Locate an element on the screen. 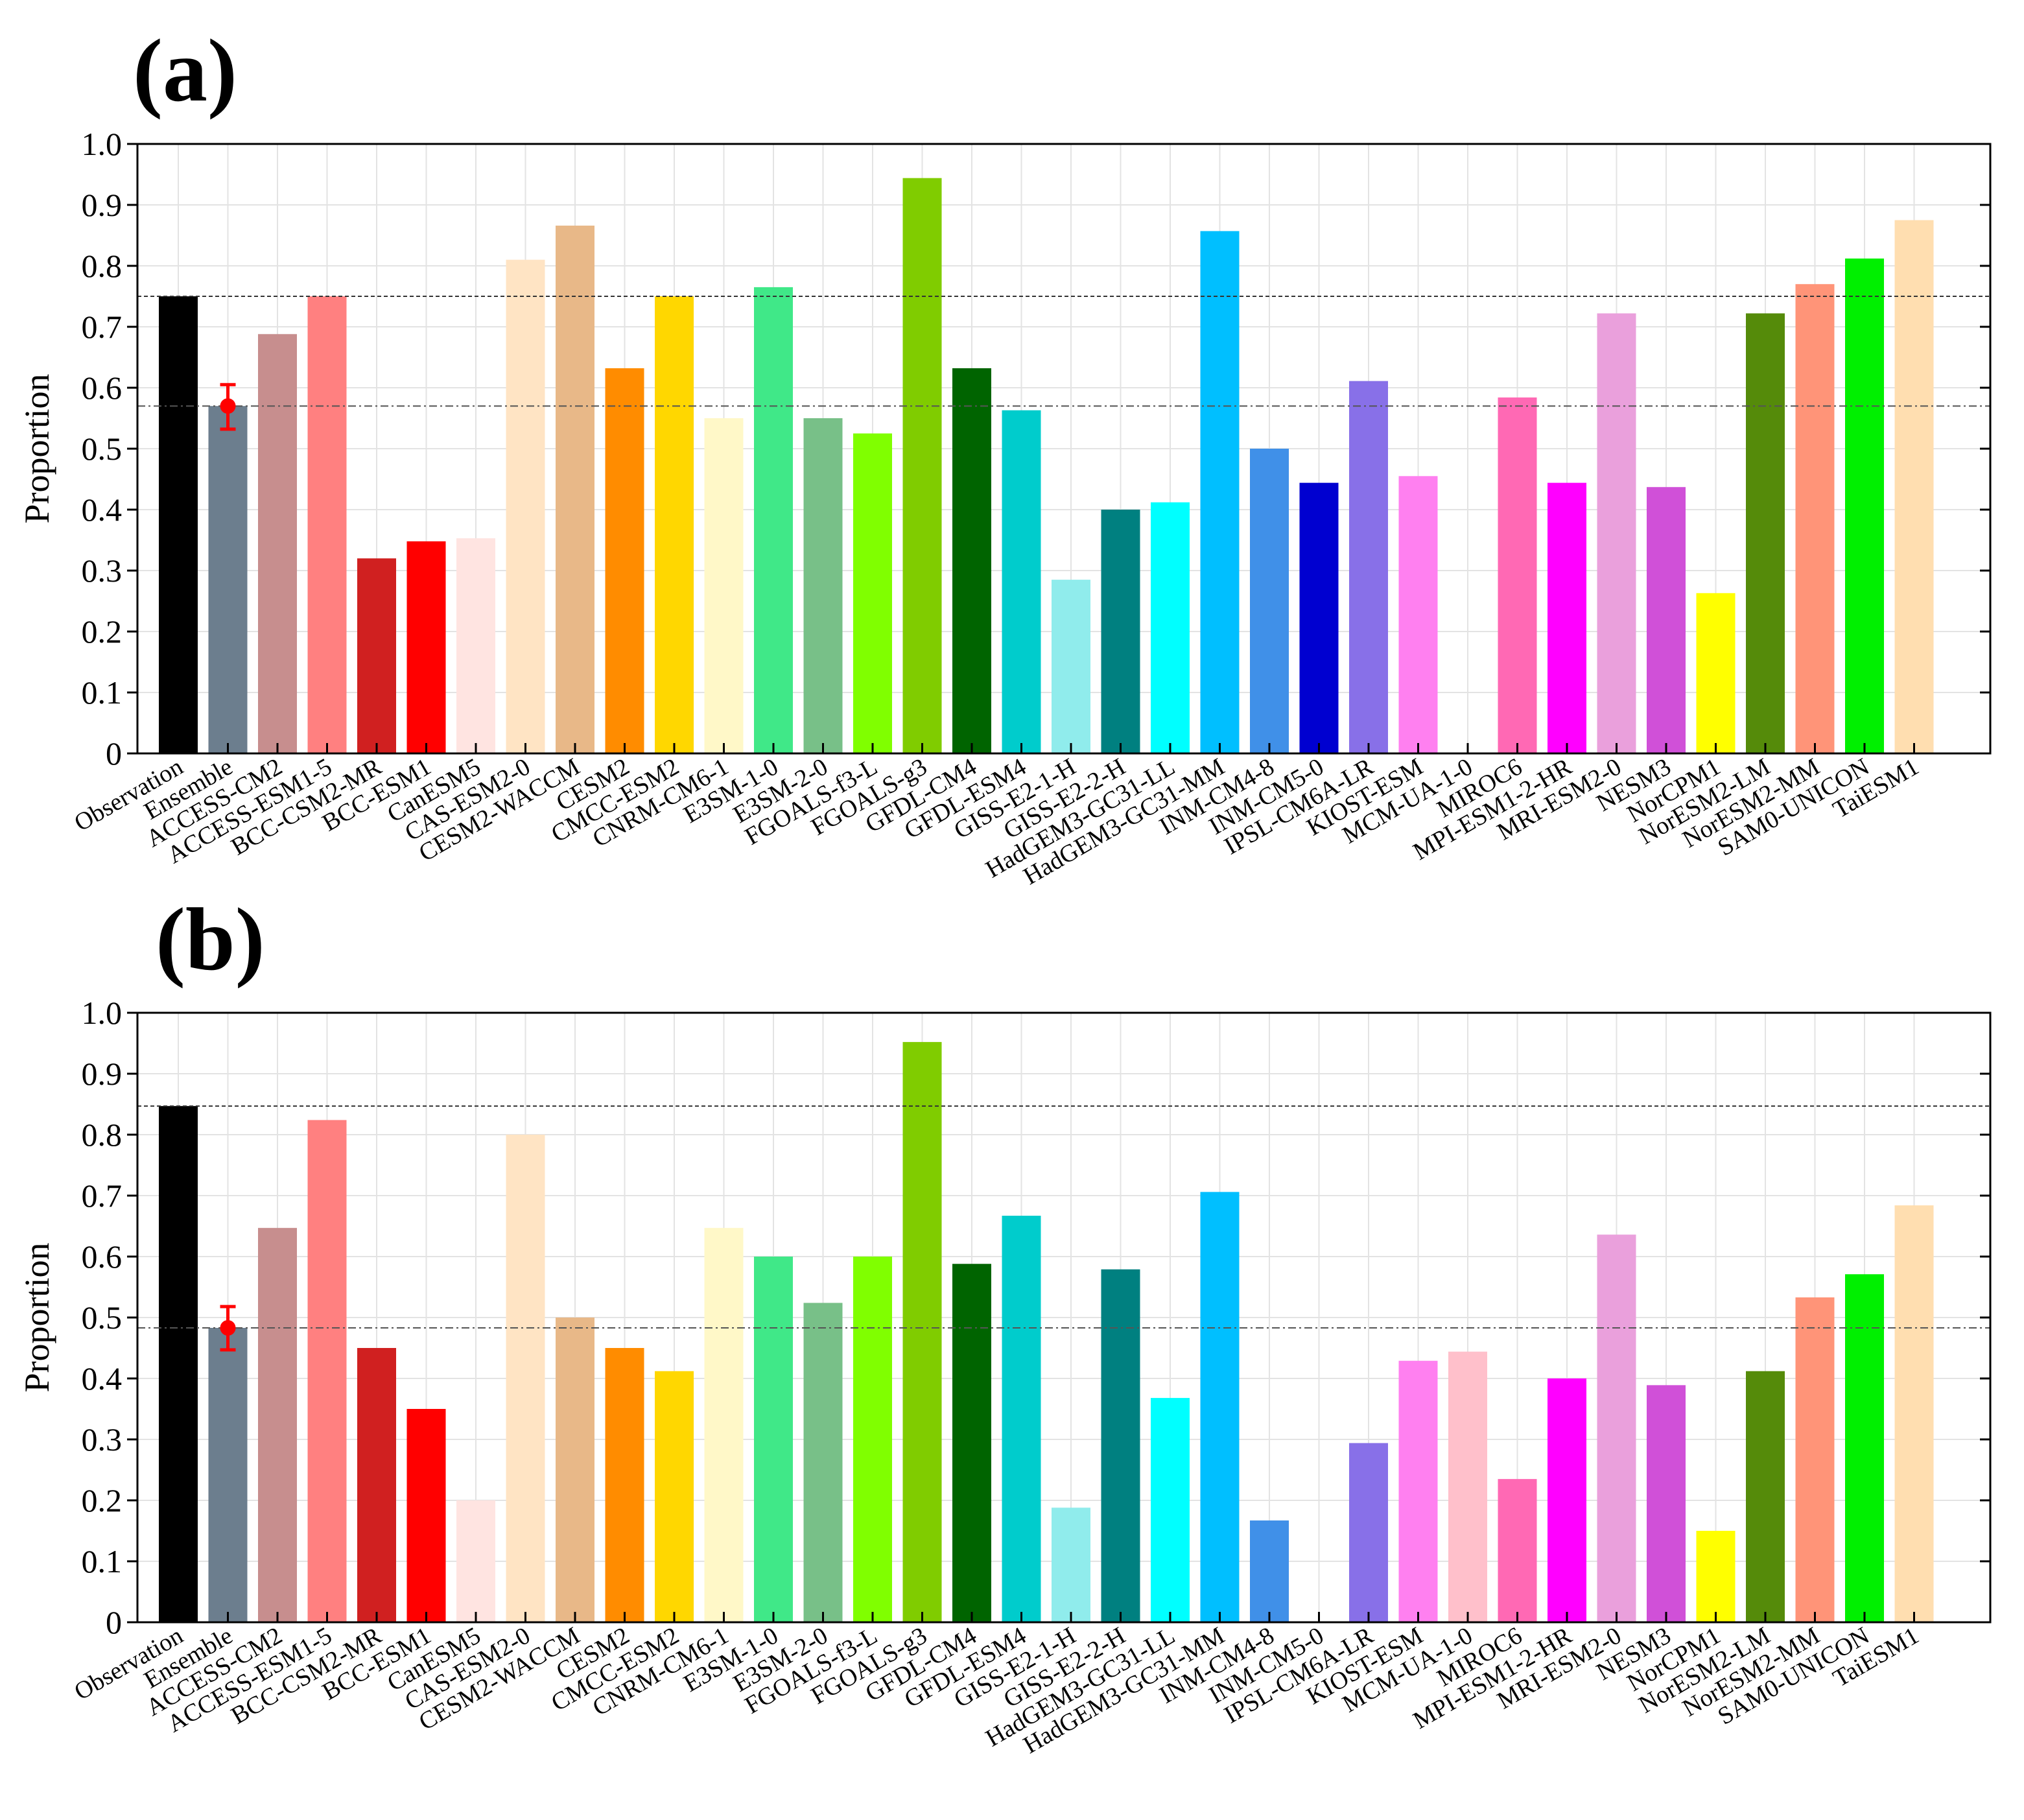  bar-bcc-csm2-mr is located at coordinates (376, 655).